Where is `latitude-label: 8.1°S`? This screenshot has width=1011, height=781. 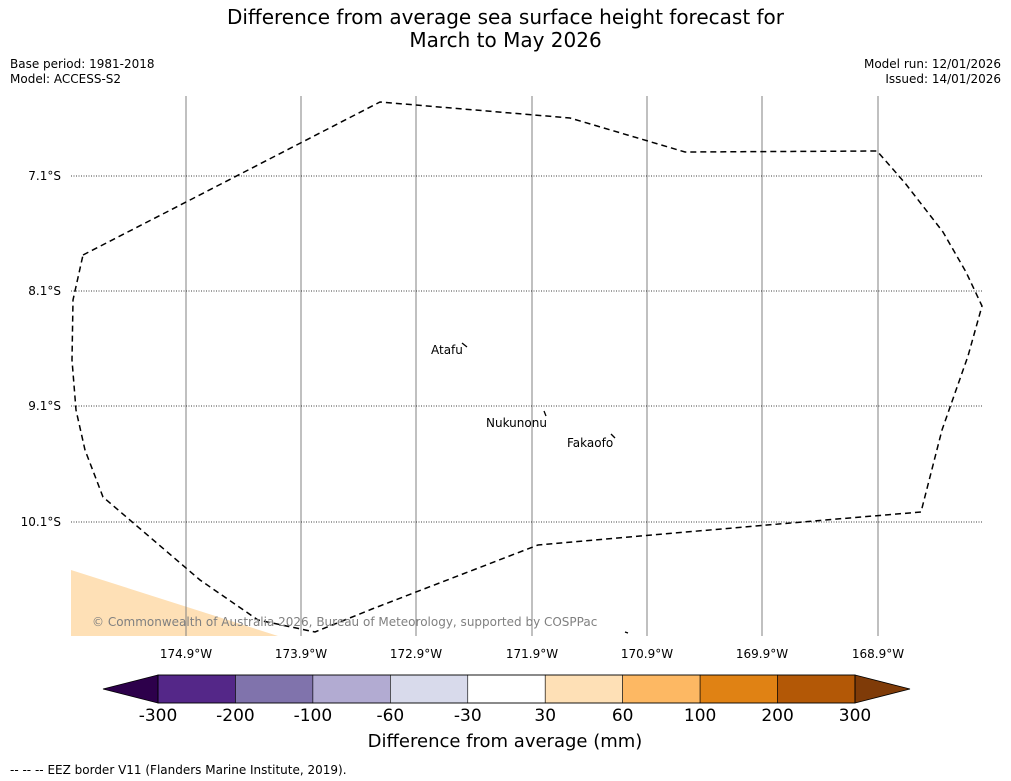
latitude-label: 8.1°S is located at coordinates (44, 291).